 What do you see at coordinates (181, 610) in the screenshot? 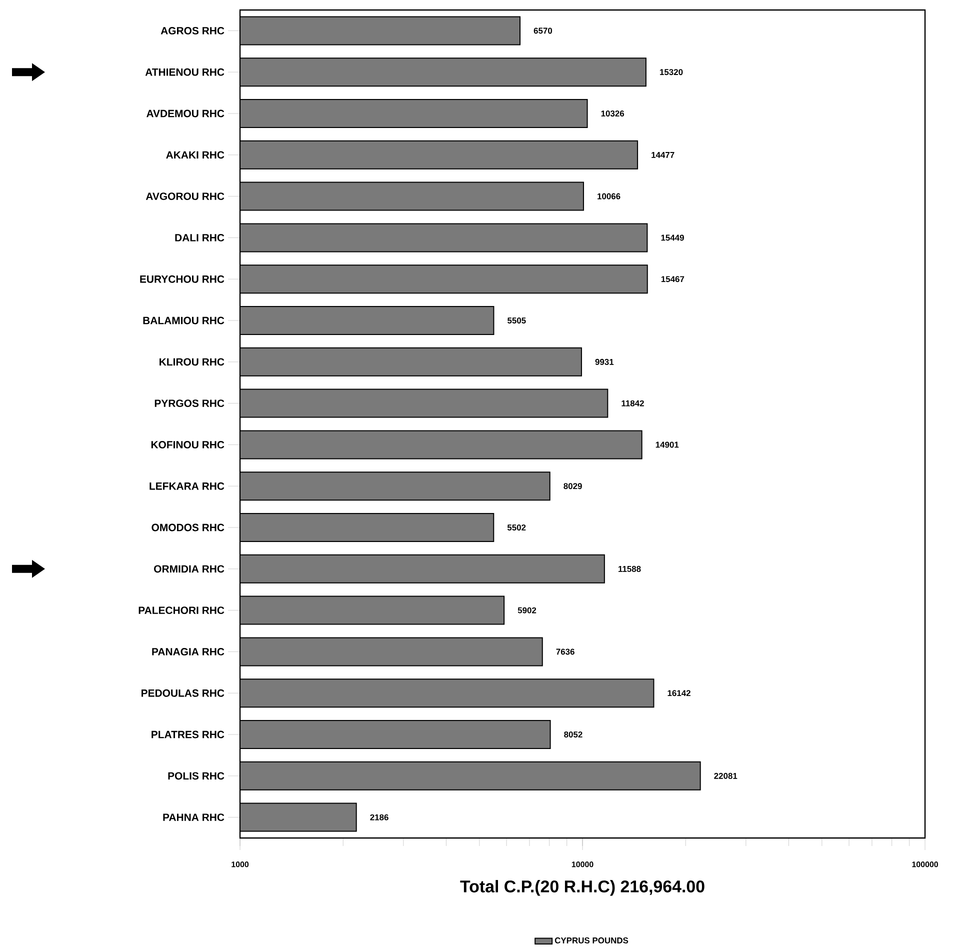
I see `y-tick-label: PALECHORI RHC` at bounding box center [181, 610].